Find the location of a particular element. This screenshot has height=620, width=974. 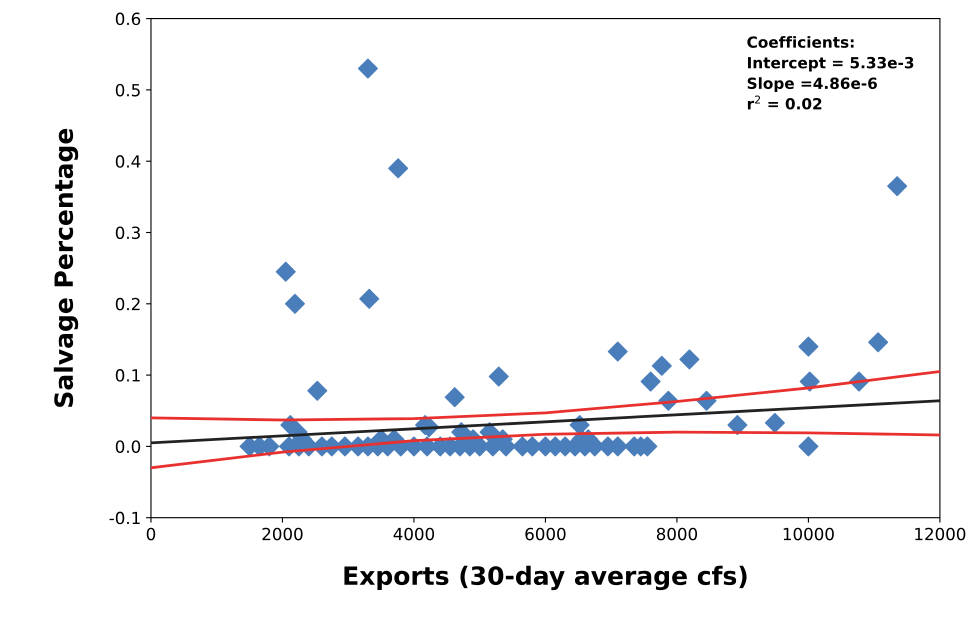

x-tick-label: 2000 is located at coordinates (282, 534).